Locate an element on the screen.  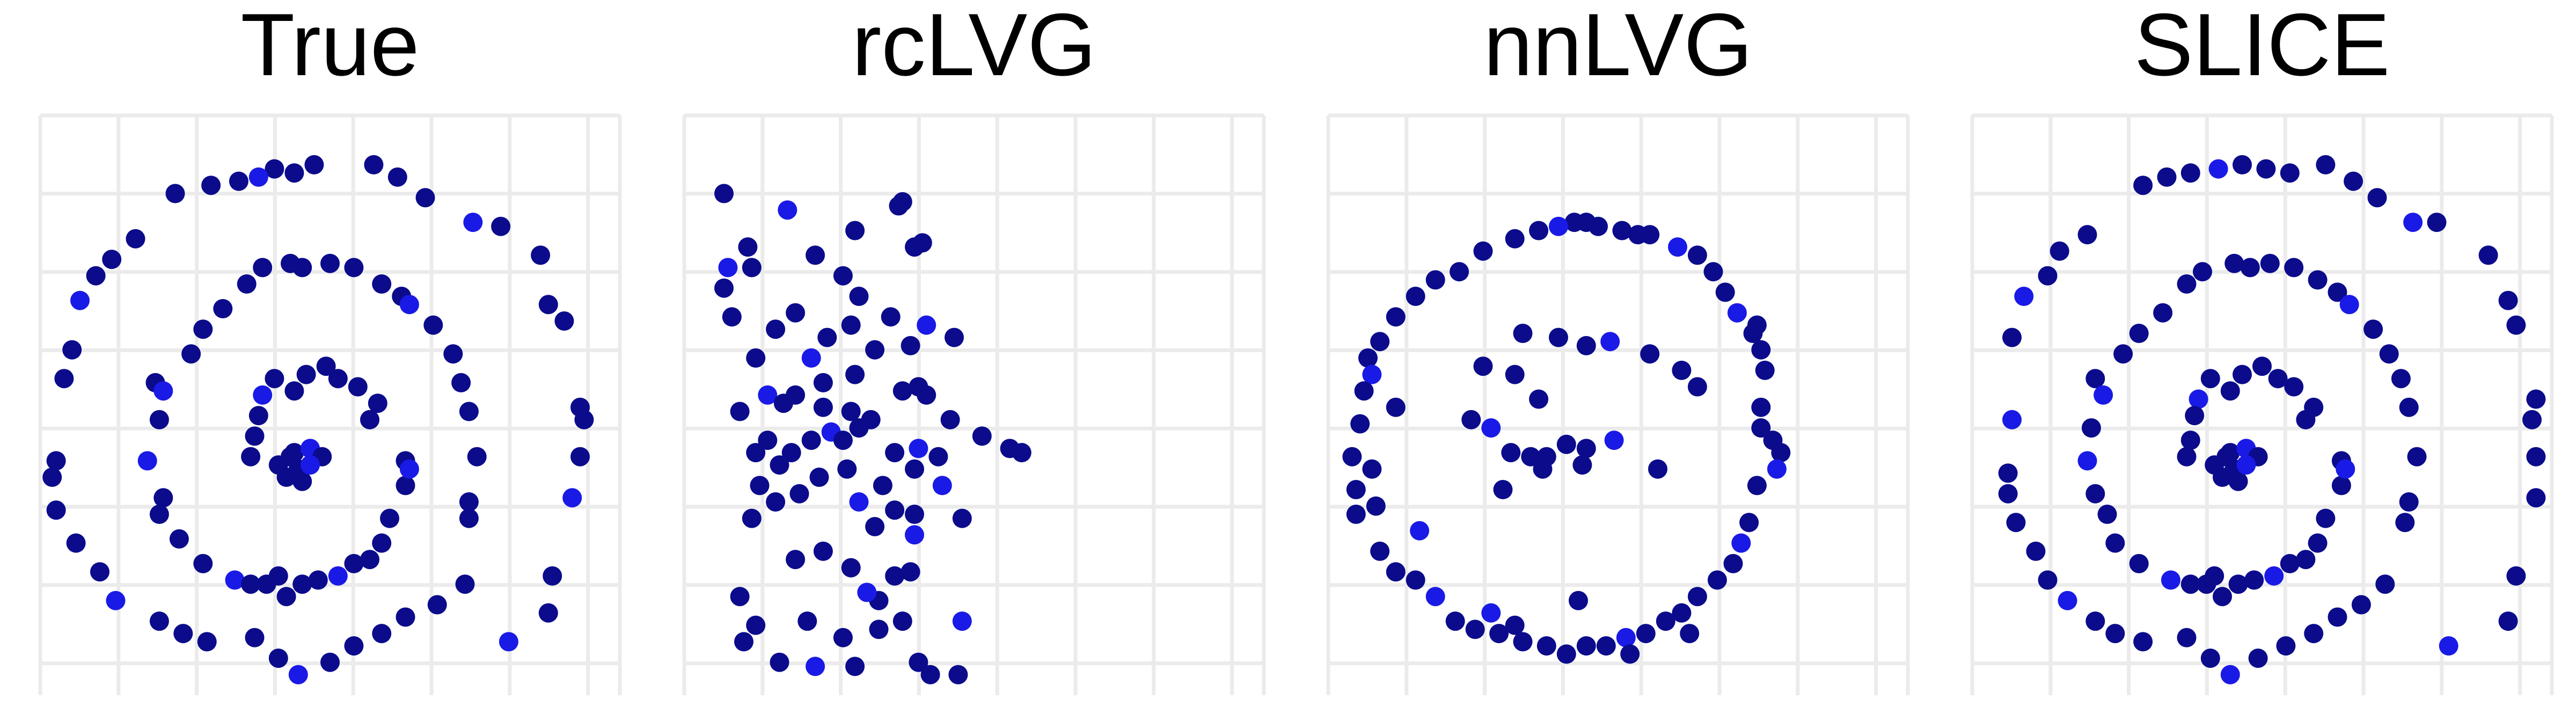
panel-points is located at coordinates (1566, 438).